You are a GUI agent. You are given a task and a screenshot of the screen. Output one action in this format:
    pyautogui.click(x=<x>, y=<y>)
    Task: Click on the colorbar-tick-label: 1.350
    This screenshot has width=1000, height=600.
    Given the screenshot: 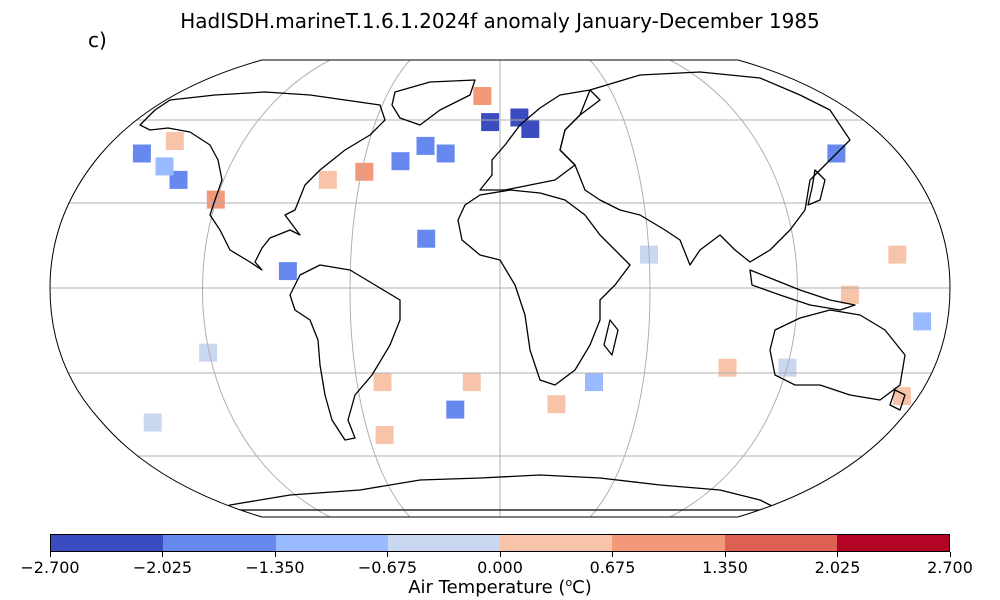 What is the action you would take?
    pyautogui.click(x=725, y=567)
    